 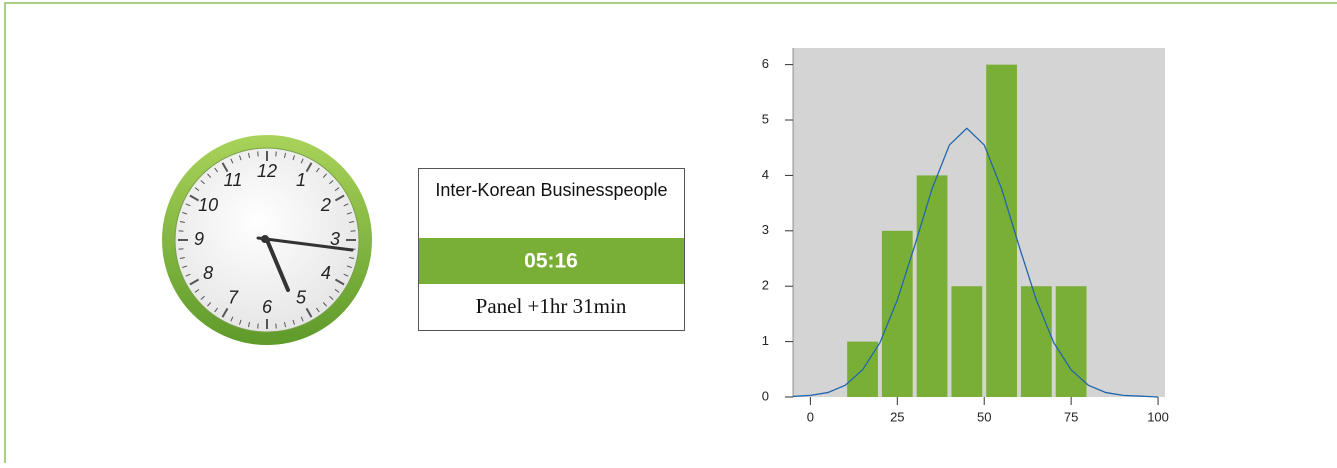 What do you see at coordinates (765, 174) in the screenshot?
I see `y-tick-label: 4` at bounding box center [765, 174].